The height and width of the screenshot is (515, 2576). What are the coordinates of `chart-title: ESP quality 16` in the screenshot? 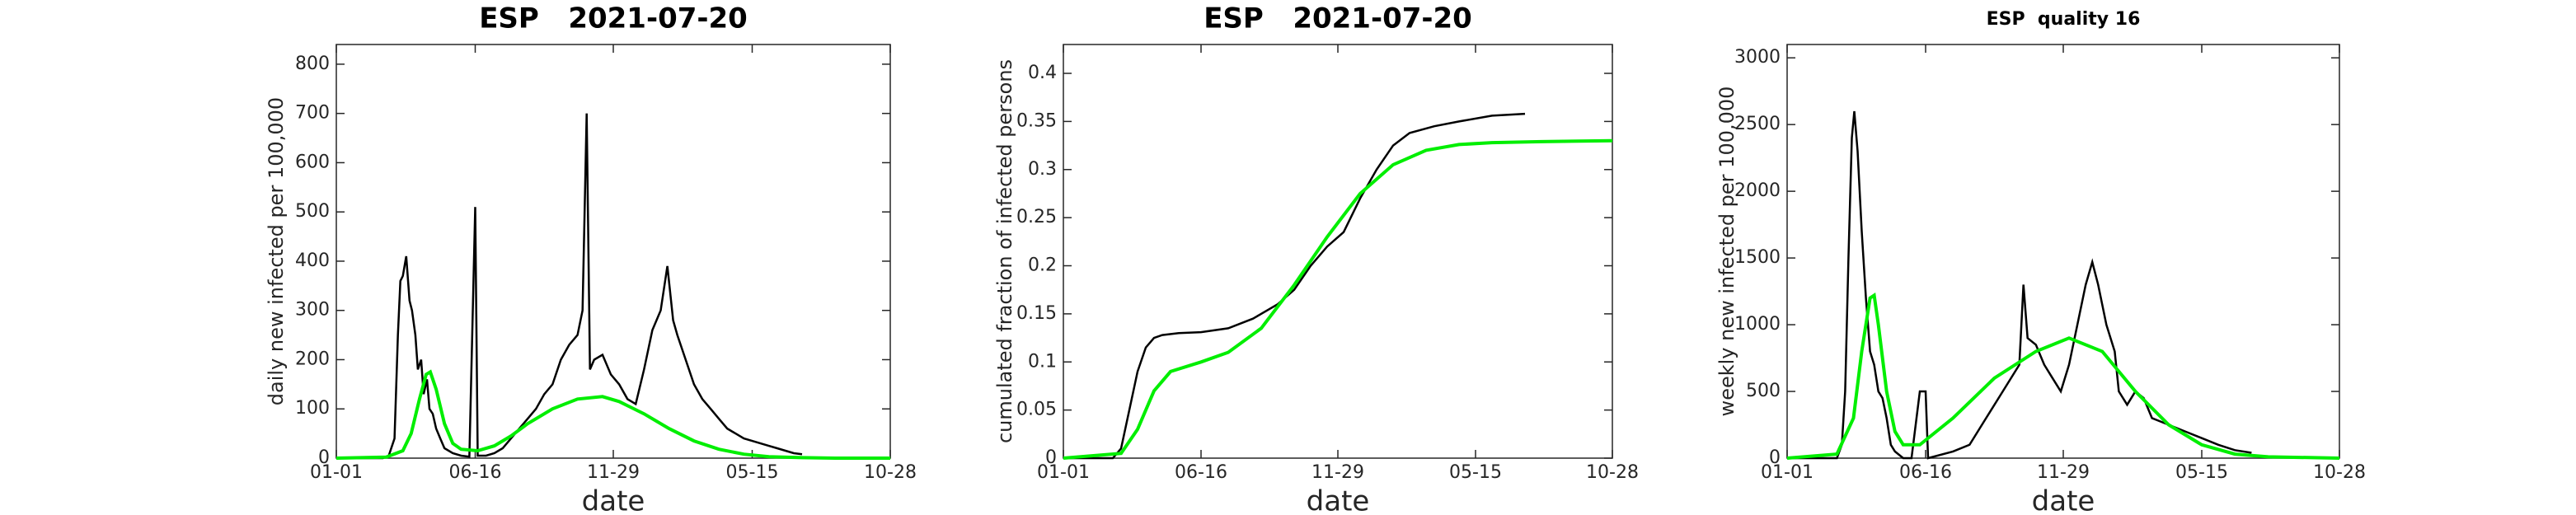 It's located at (2064, 19).